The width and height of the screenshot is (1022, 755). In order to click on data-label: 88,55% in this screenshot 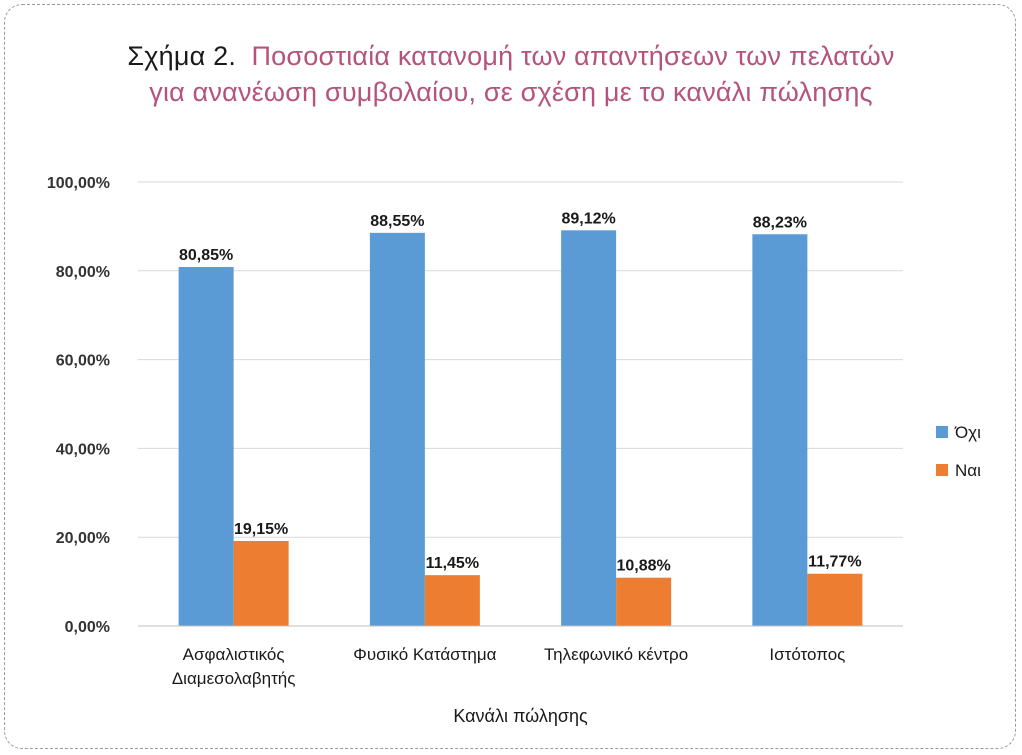, I will do `click(397, 221)`.